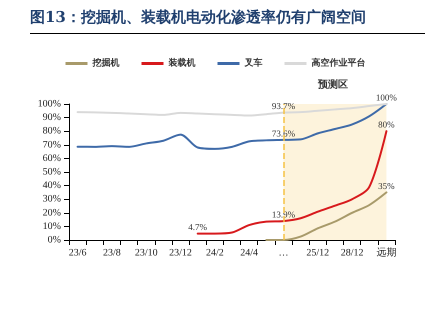 This screenshot has height=322, width=431. What do you see at coordinates (51, 118) in the screenshot?
I see `y-tick-label: 90%` at bounding box center [51, 118].